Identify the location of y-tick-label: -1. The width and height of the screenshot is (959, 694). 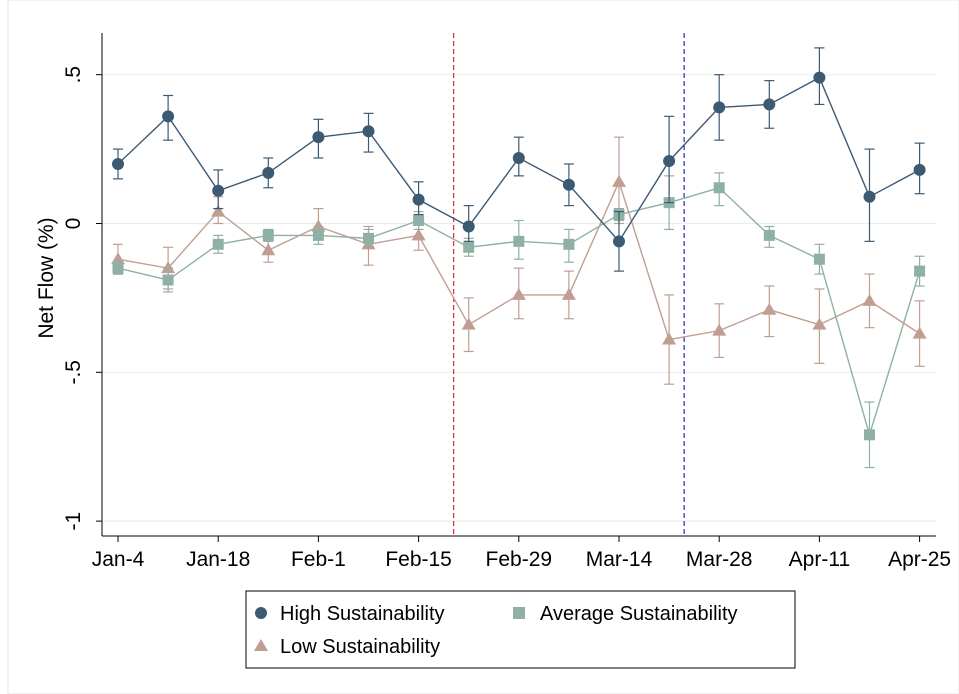
(73, 521).